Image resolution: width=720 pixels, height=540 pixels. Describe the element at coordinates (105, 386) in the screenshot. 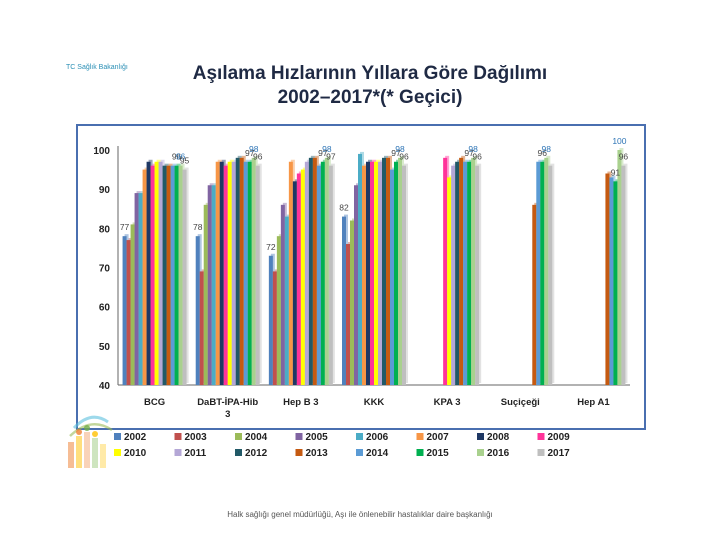

I see `y-tick-label: 40` at that location.